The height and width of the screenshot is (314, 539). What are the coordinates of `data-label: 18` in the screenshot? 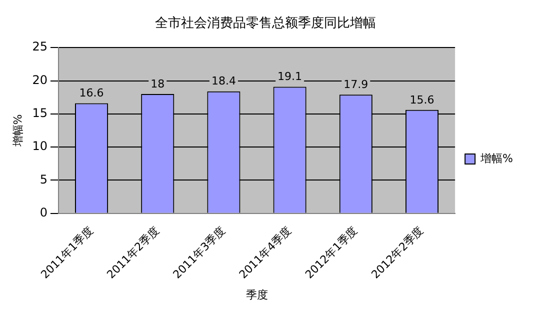 It's located at (157, 83).